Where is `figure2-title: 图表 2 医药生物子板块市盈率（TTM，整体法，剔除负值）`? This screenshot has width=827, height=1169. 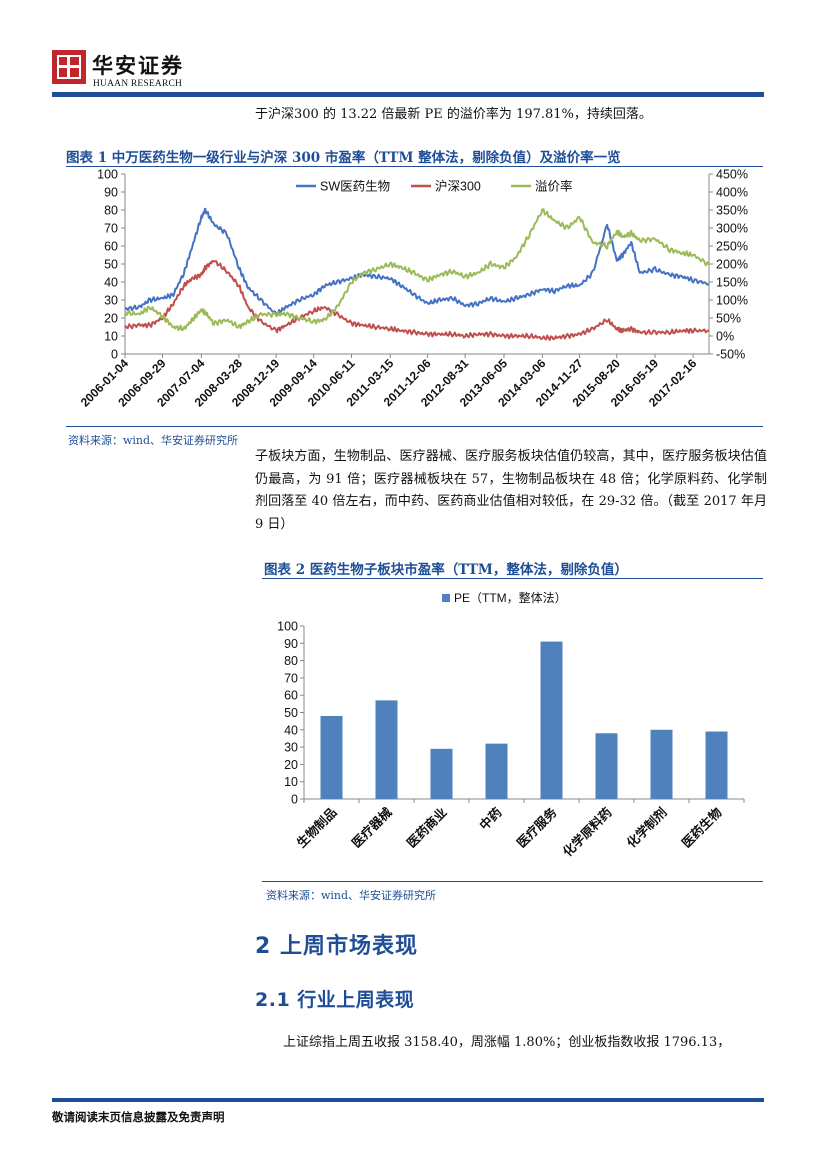 figure2-title: 图表 2 医药生物子板块市盈率（TTM，整体法，剔除负值） is located at coordinates (446, 570).